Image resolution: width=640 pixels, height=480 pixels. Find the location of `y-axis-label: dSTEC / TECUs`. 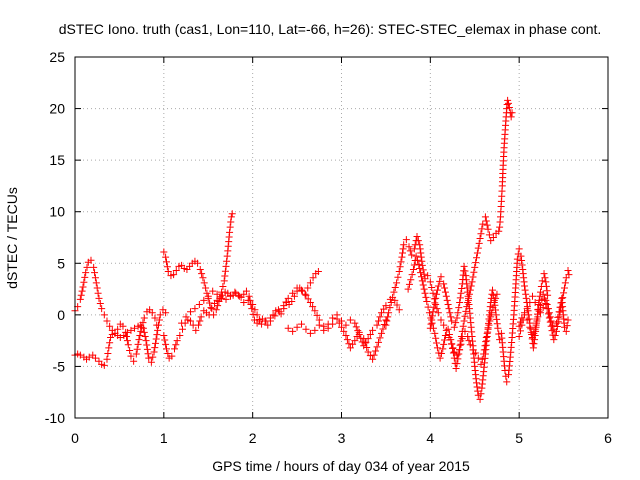

y-axis-label: dSTEC / TECUs is located at coordinates (12, 238).